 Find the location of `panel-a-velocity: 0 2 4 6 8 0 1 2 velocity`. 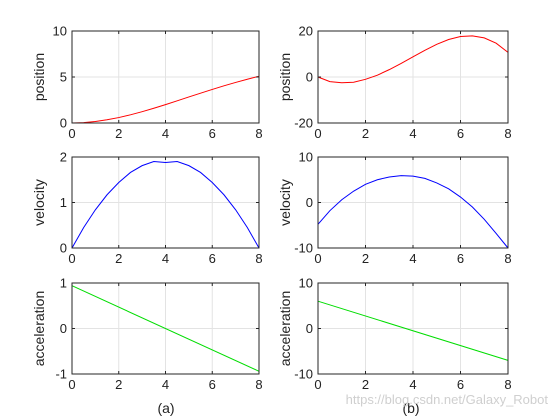

panel-a-velocity: 0 2 4 6 8 0 1 2 velocity is located at coordinates (147, 208).